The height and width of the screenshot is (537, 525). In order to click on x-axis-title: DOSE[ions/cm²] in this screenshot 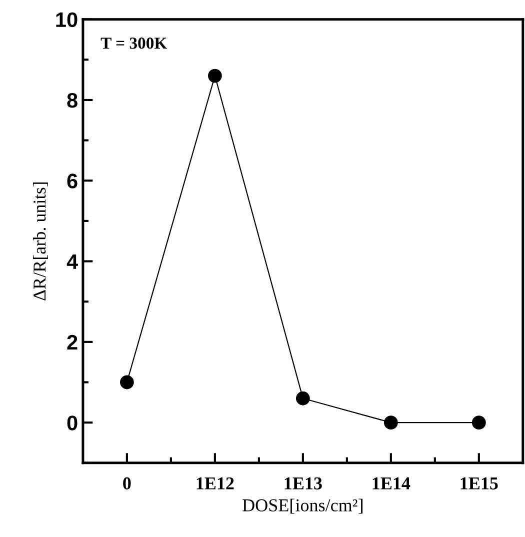, I will do `click(302, 506)`.